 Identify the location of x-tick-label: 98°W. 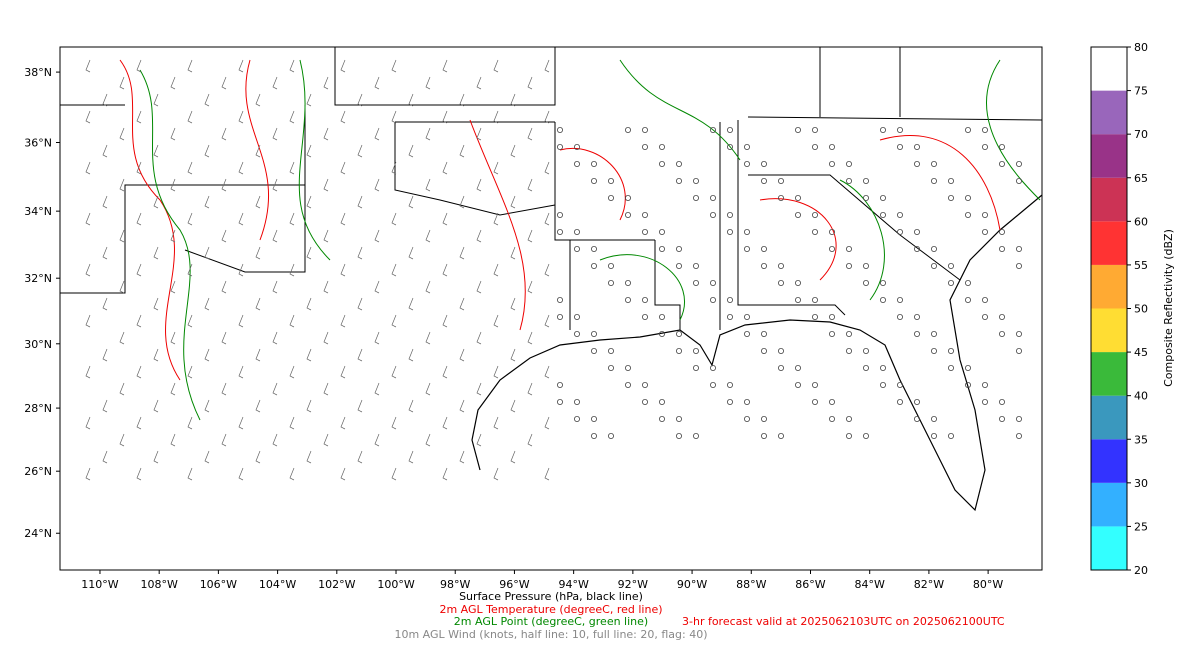
(455, 584).